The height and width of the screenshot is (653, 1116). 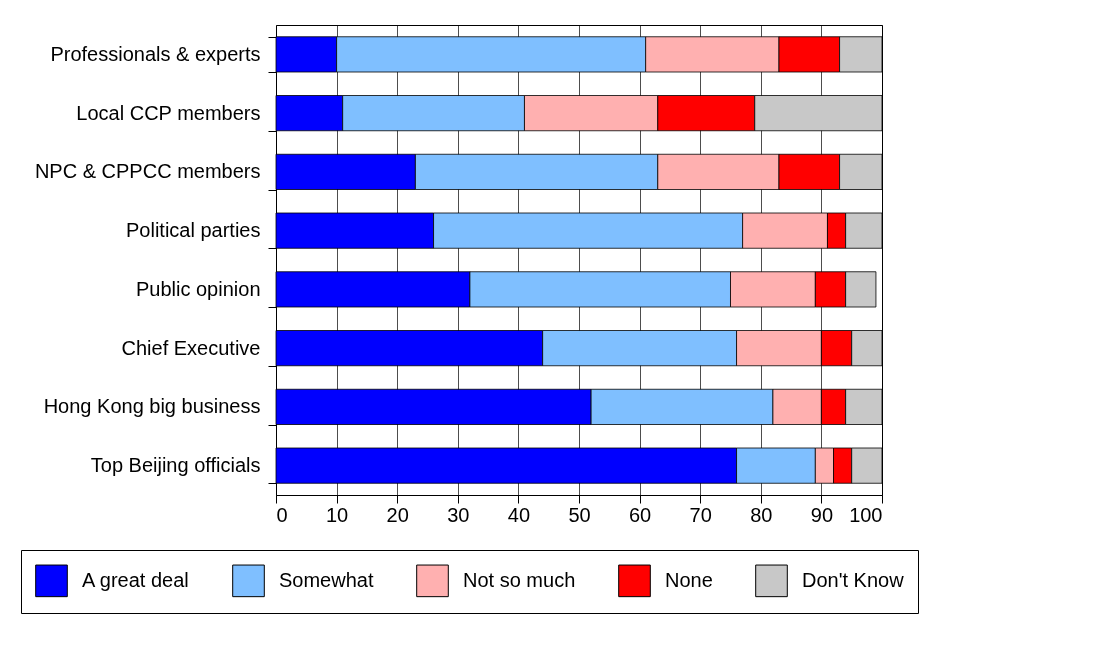 I want to click on y-tick-label: Local CCP members, so click(x=168, y=112).